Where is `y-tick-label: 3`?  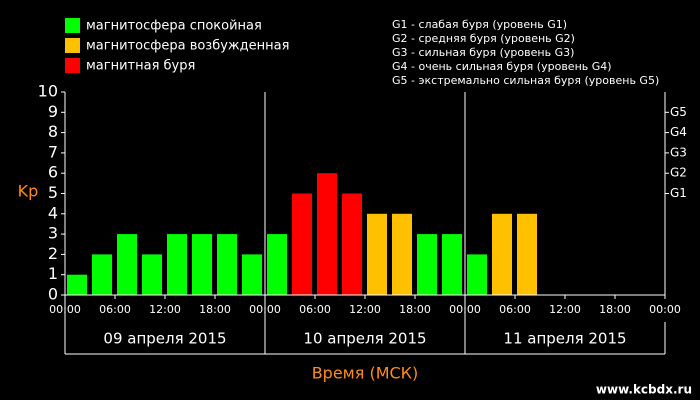
y-tick-label: 3 is located at coordinates (53, 233).